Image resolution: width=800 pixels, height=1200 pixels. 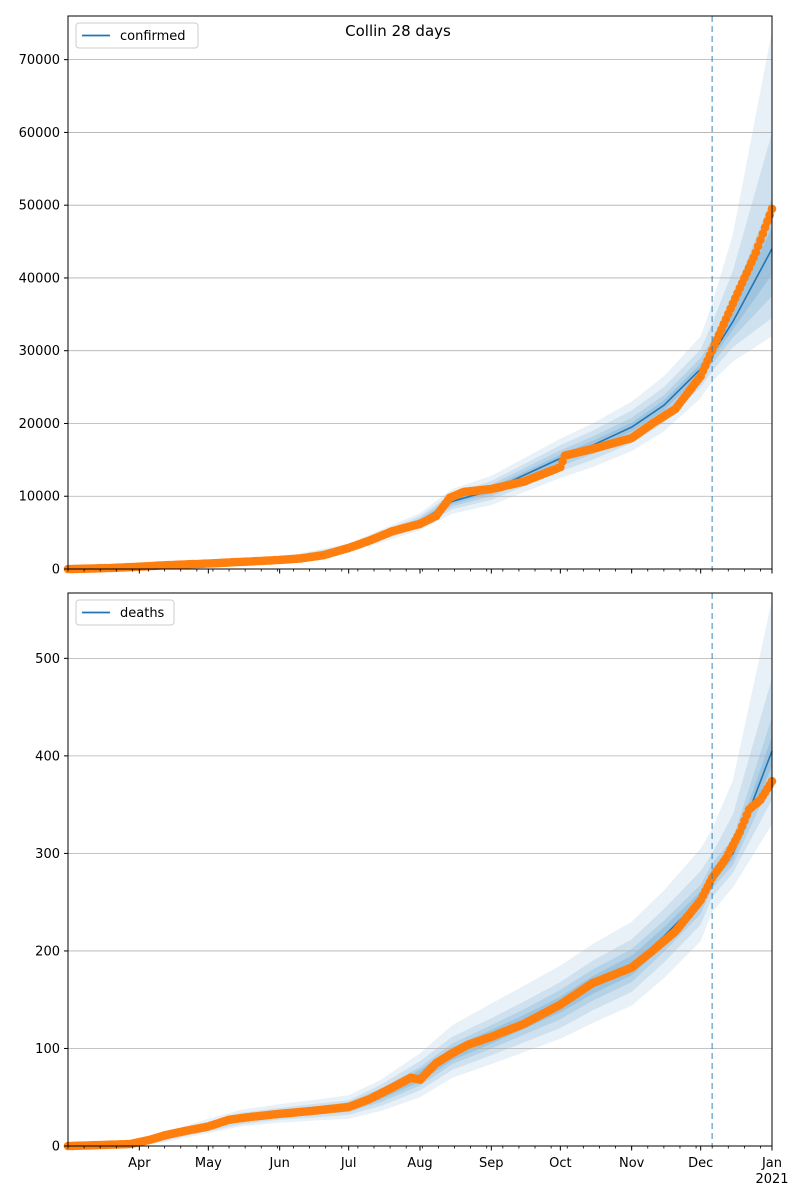 I want to click on x-tick-label: Apr, so click(x=139, y=1163).